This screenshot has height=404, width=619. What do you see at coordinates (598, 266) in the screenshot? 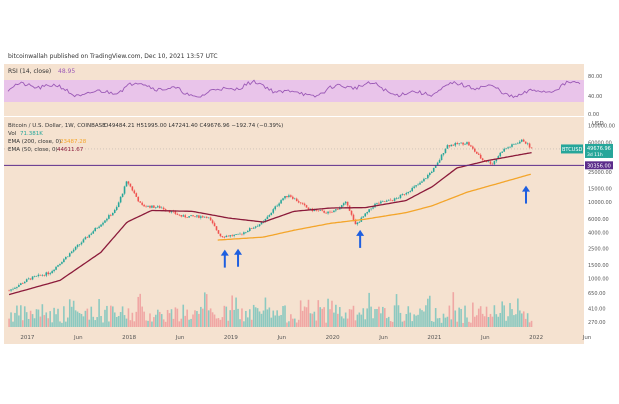
I see `price-tick-label: 1500.00` at bounding box center [598, 266].